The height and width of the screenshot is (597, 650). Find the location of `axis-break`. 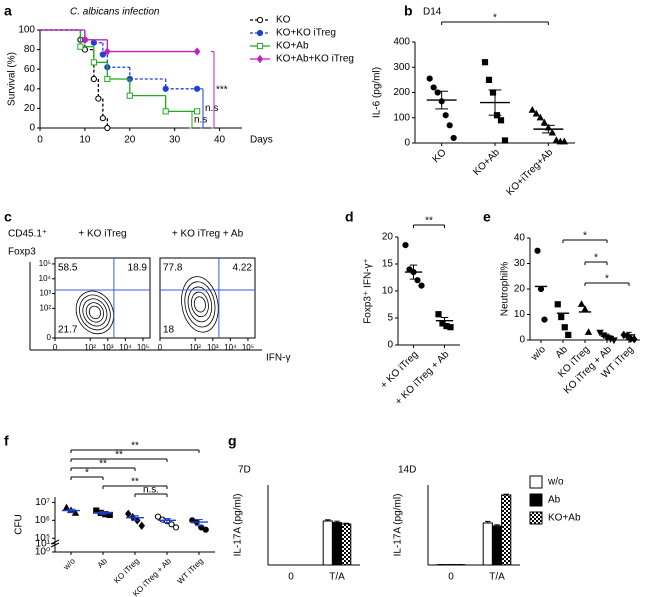

axis-break is located at coordinates (55, 542).